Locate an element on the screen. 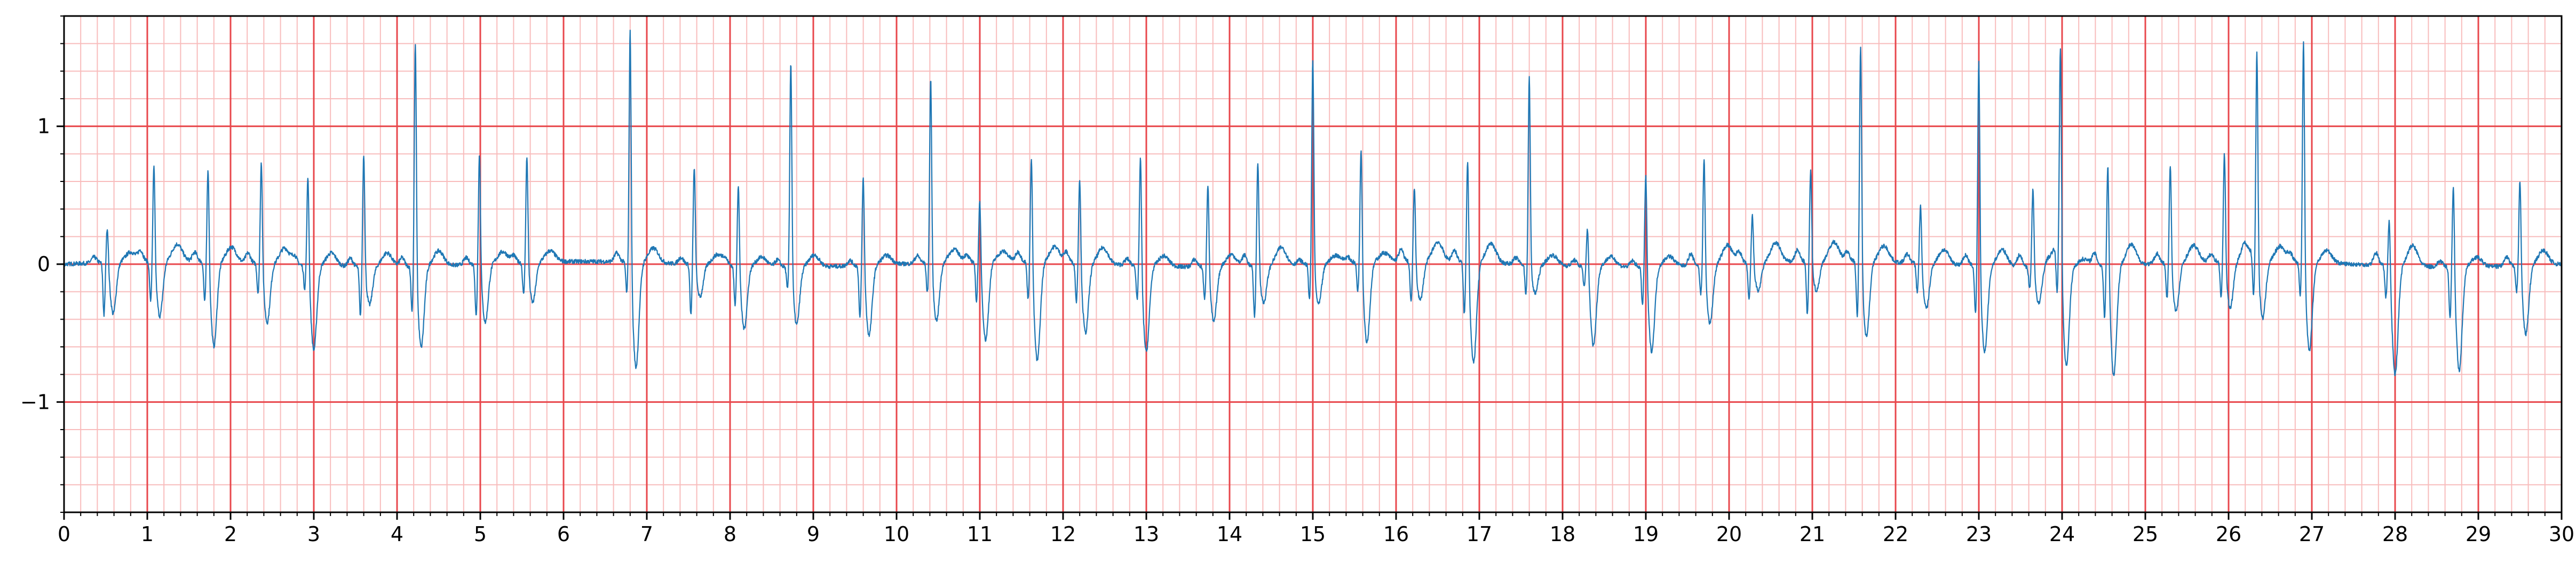  x-tick-label: 7 is located at coordinates (646, 534).